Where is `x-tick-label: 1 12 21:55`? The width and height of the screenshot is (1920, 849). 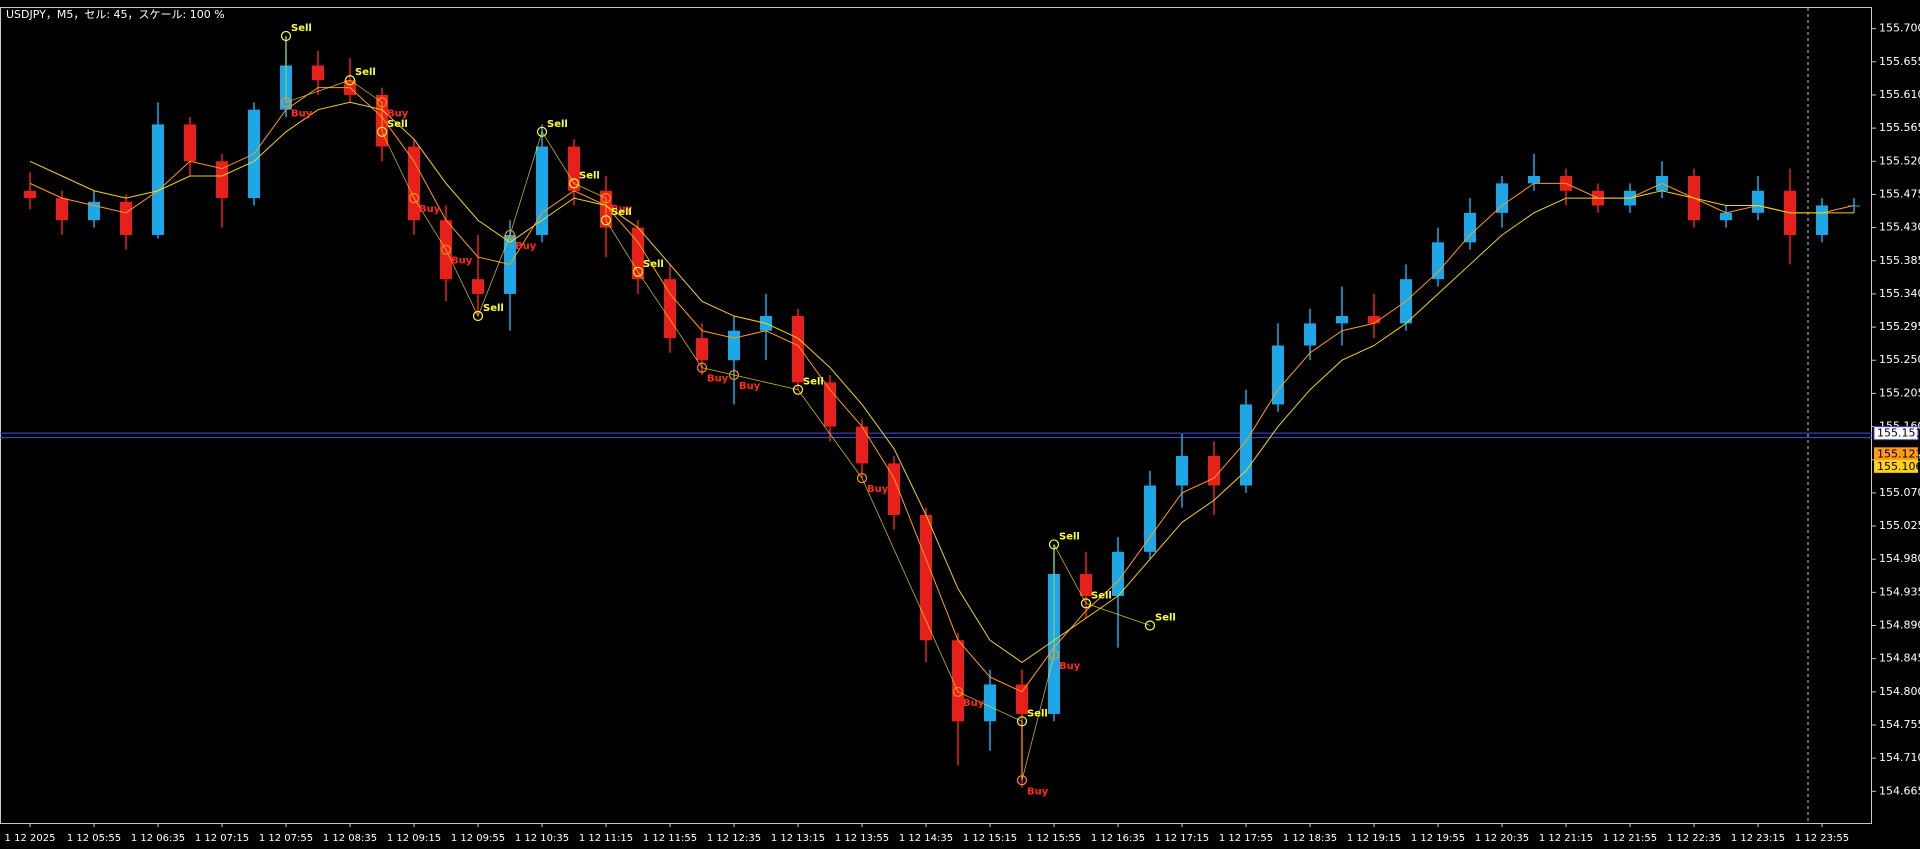
x-tick-label: 1 12 21:55 is located at coordinates (1630, 838).